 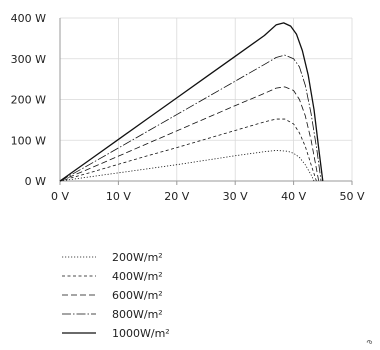 What do you see at coordinates (137, 276) in the screenshot?
I see `legend-label-2: 400W/m²` at bounding box center [137, 276].